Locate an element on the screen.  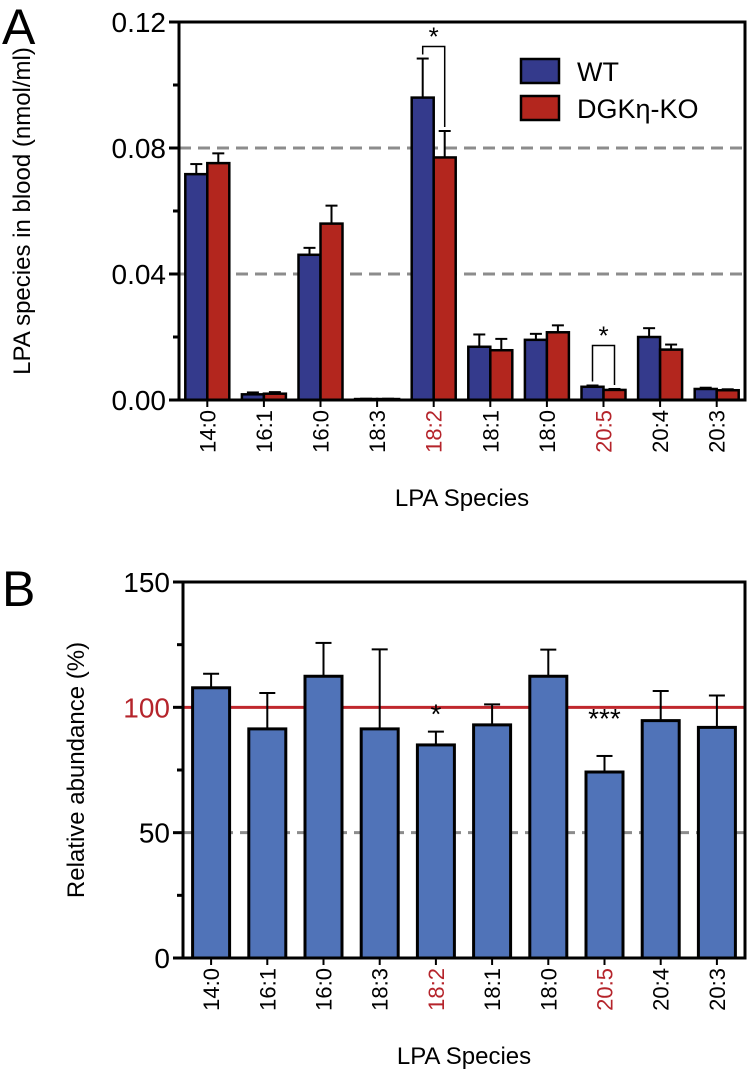
y-axis-label: Relative abundance (%) is located at coordinates (76, 770).